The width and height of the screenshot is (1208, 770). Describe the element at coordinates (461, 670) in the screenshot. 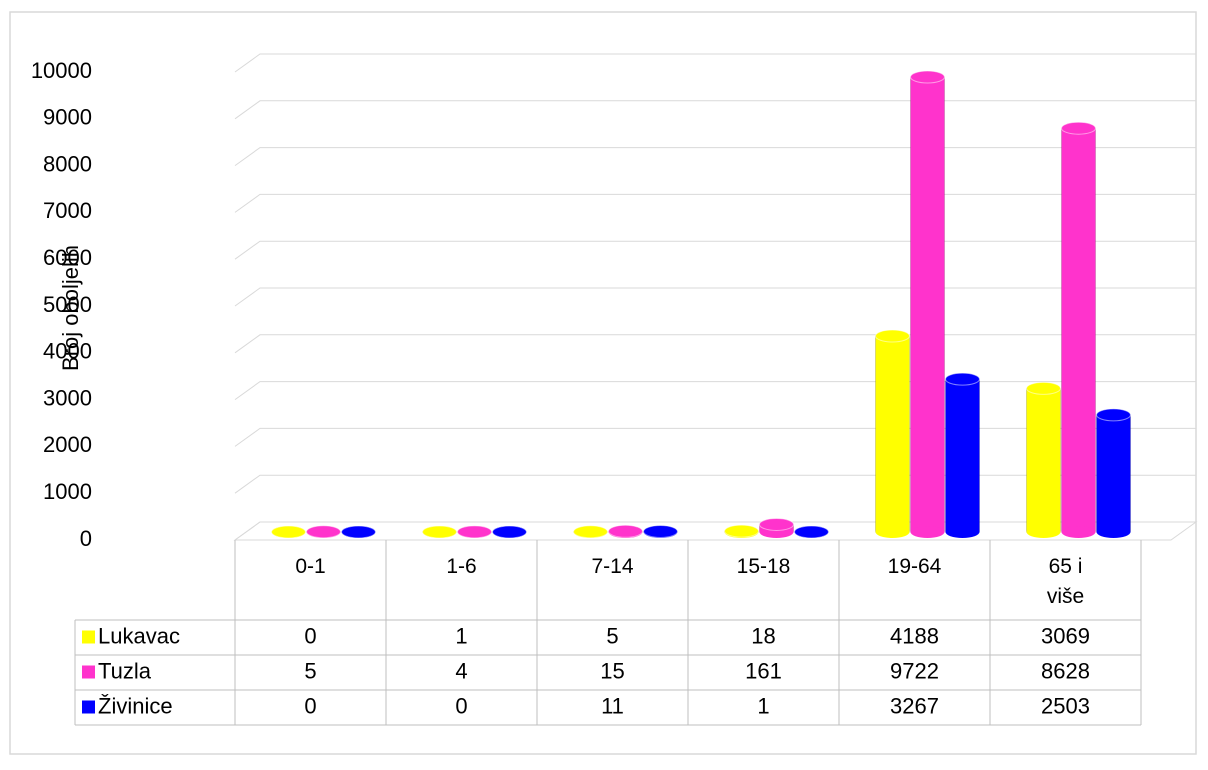

I see `table-value: 4` at that location.